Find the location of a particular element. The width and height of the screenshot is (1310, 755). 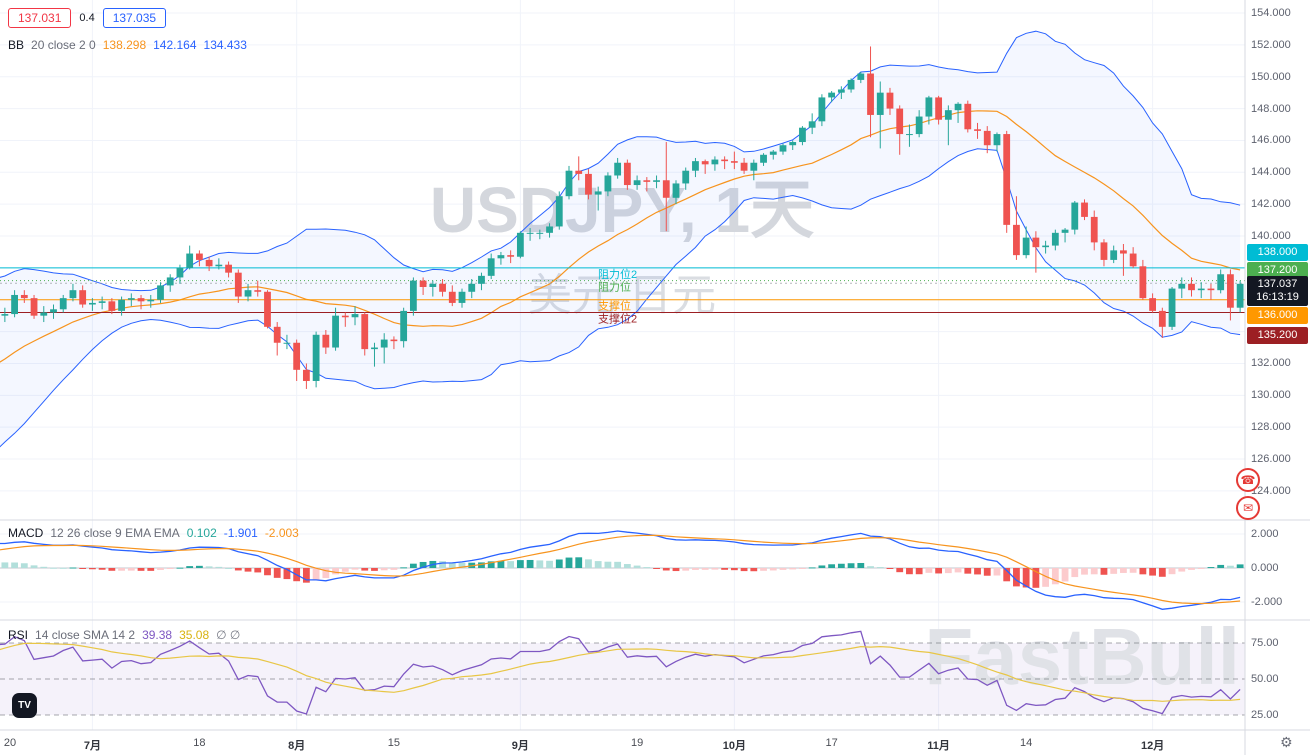

indicator-value: ∅ ∅ is located at coordinates (228, 635).